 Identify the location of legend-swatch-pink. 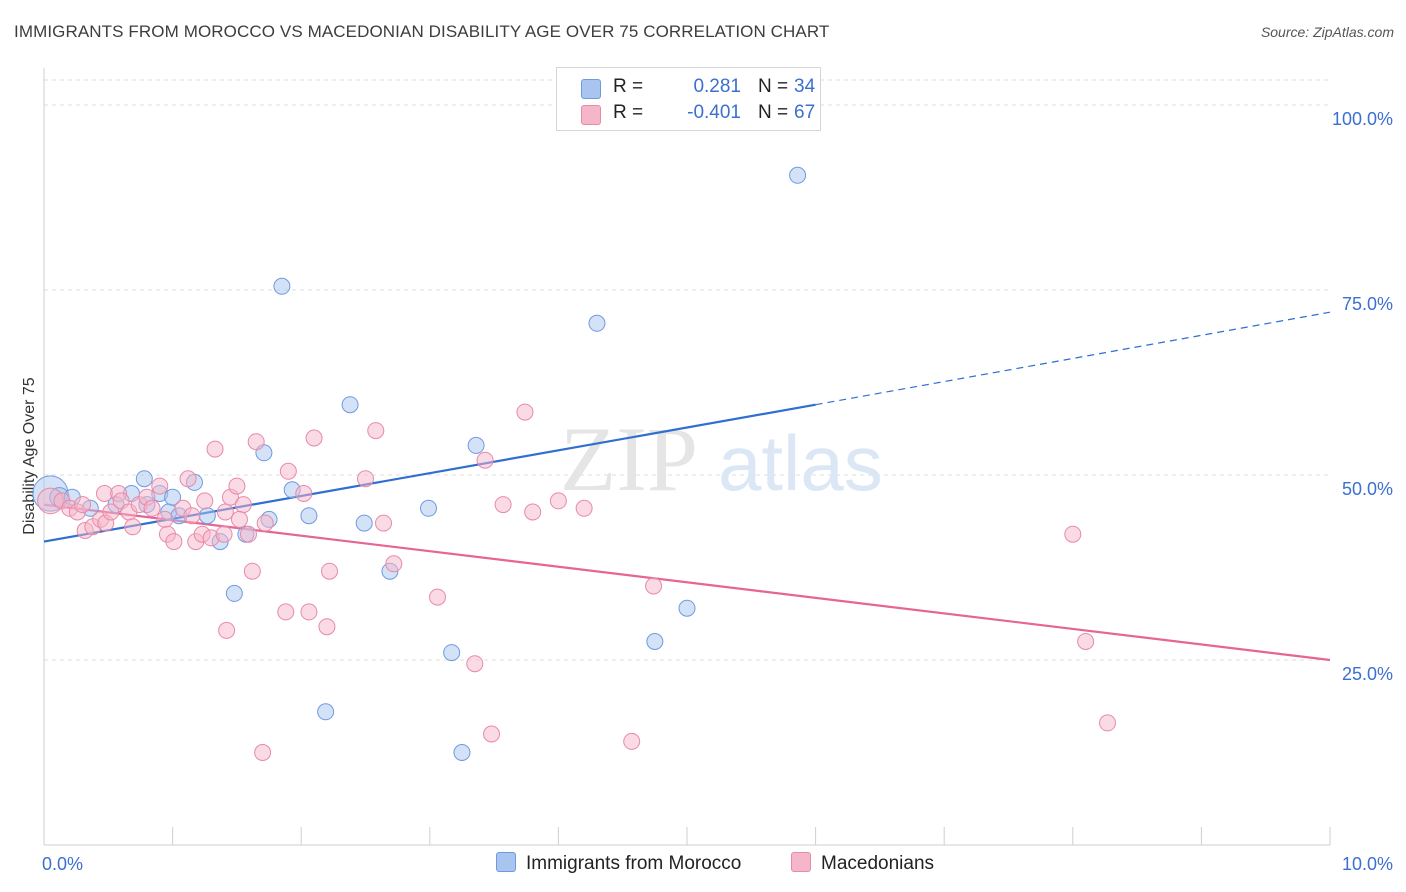
(591, 115).